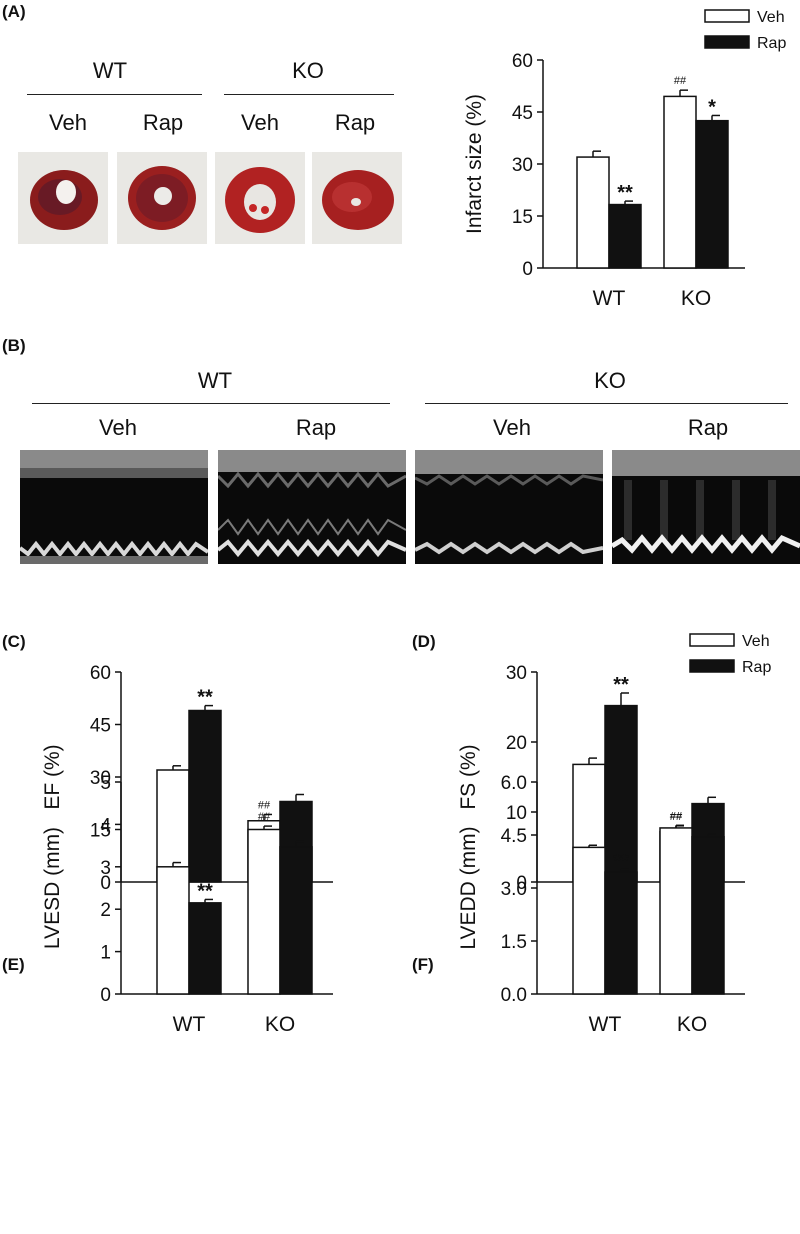 The image size is (800, 1234). Describe the element at coordinates (606, 403) in the screenshot. I see `panel-b-rule-ko` at that location.